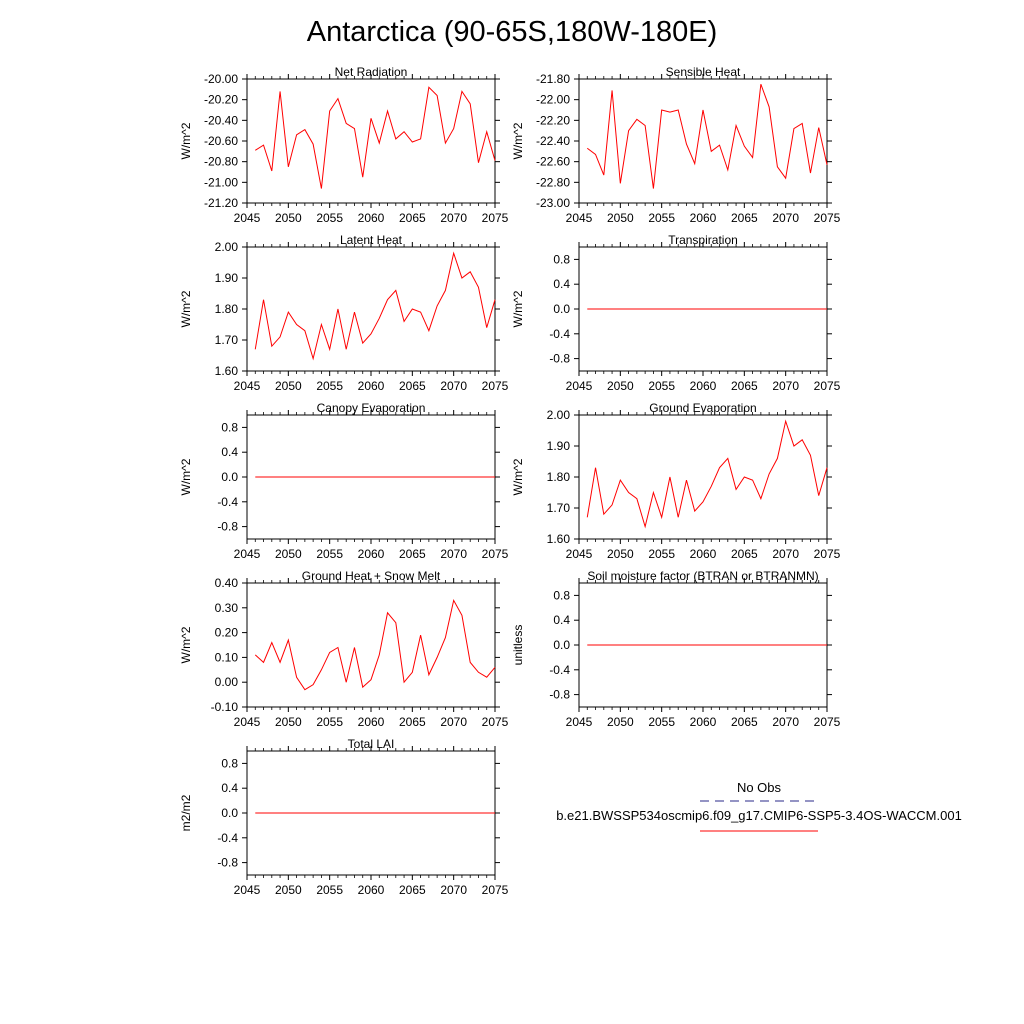 Image resolution: width=1024 pixels, height=1024 pixels. I want to click on panel-title: Net Radiation, so click(371, 72).